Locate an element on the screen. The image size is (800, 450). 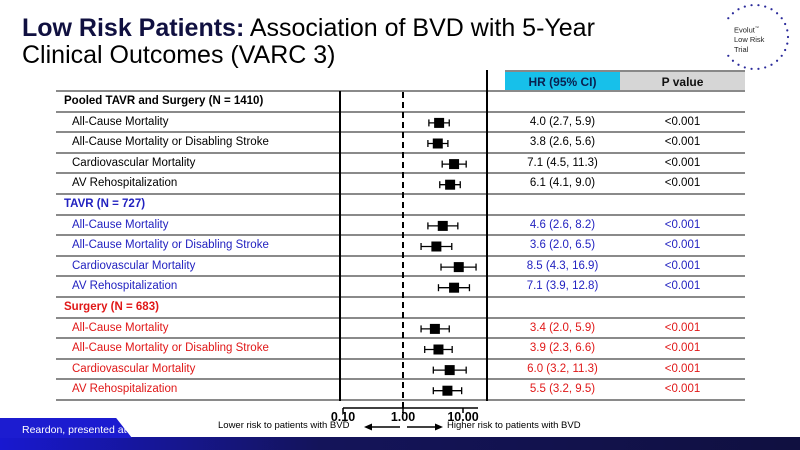
logo-line3: Trial is located at coordinates (741, 49).